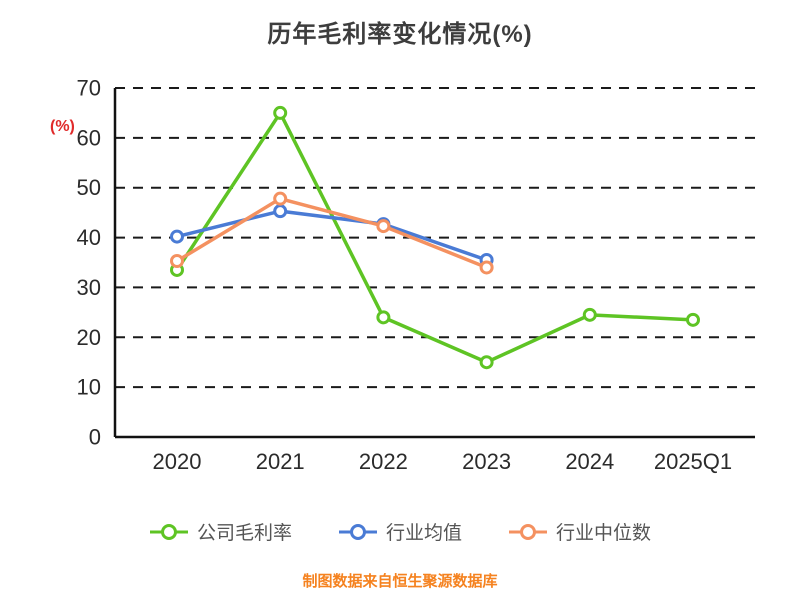 Image resolution: width=800 pixels, height=600 pixels. I want to click on x-tick-label: 2021, so click(280, 461).